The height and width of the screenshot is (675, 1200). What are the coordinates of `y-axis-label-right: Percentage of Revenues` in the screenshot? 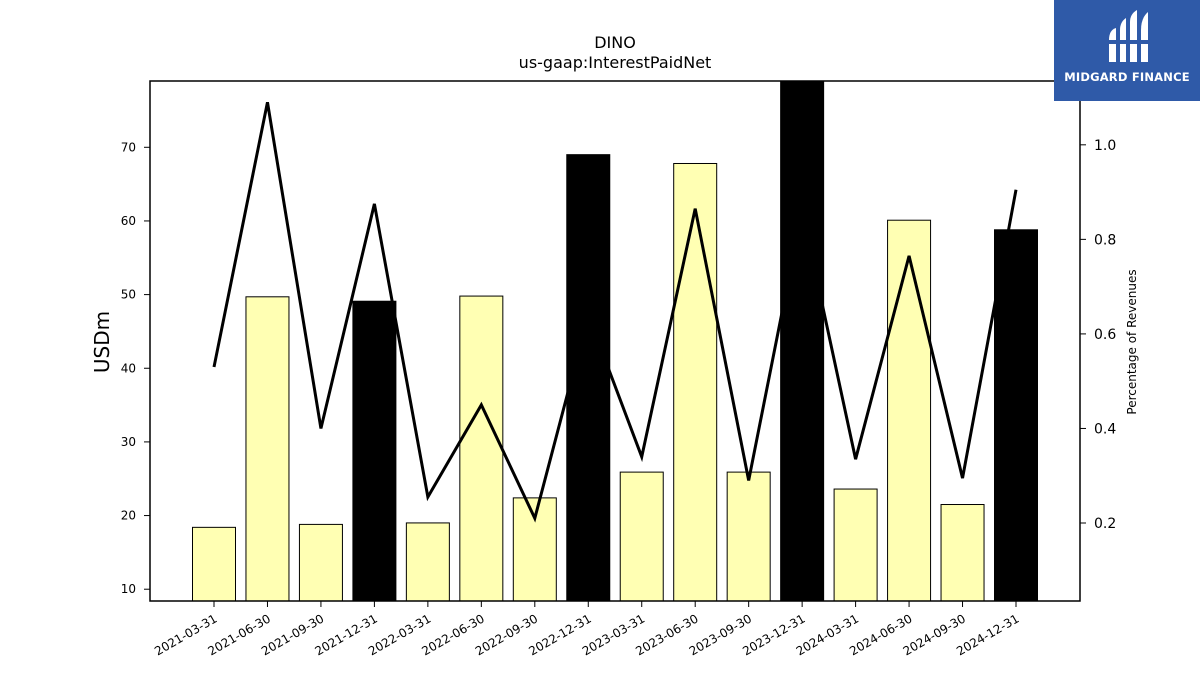 It's located at (1132, 341).